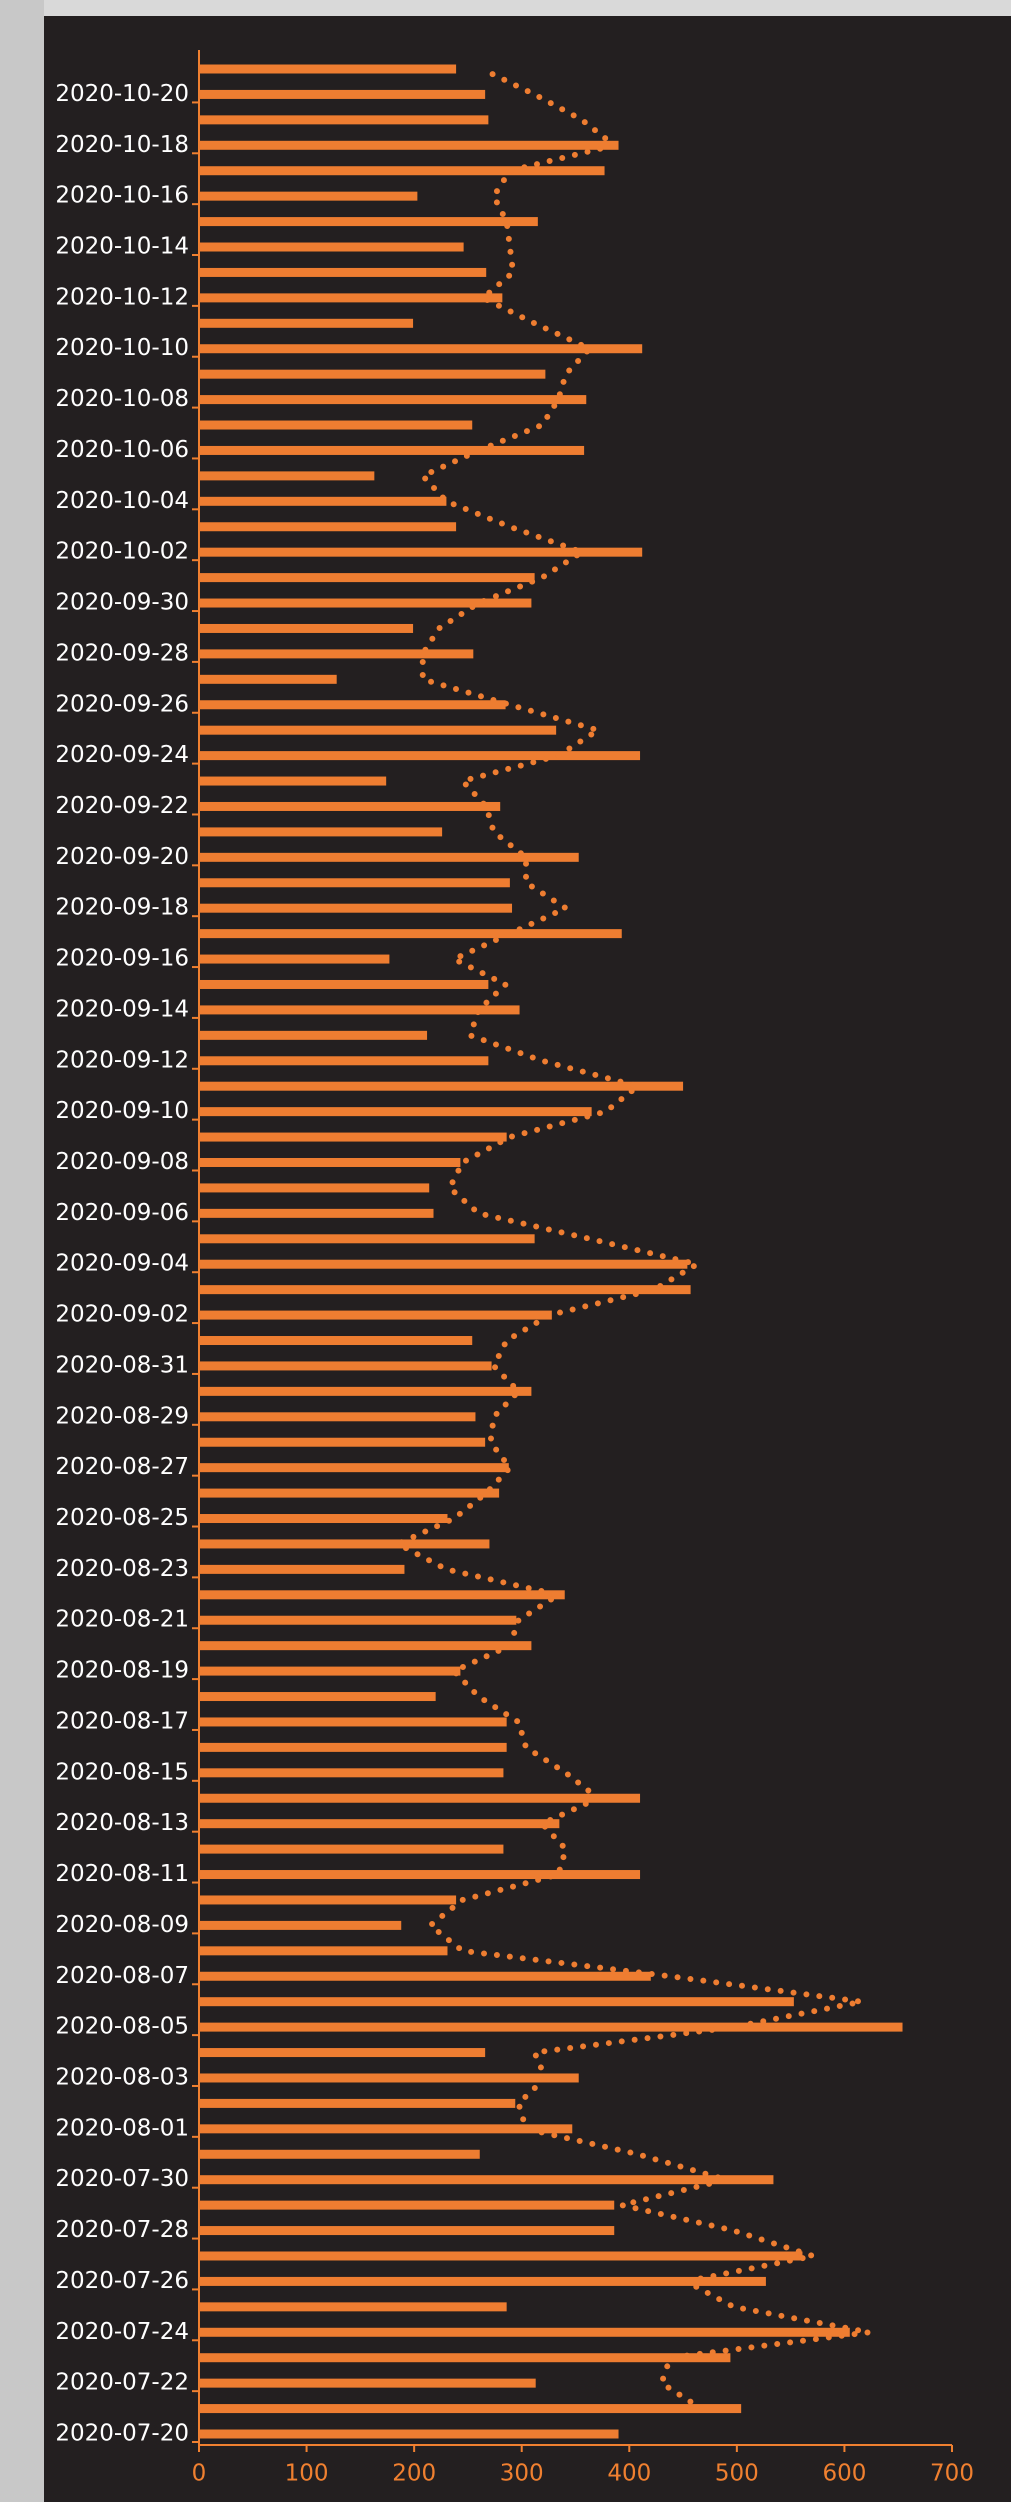 The width and height of the screenshot is (1011, 2502). What do you see at coordinates (122, 1009) in the screenshot?
I see `y-tick-label: 2020-09-14` at bounding box center [122, 1009].